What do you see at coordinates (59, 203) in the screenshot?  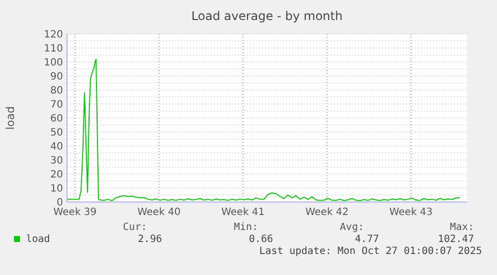 I see `y-tick-label: 0` at bounding box center [59, 203].